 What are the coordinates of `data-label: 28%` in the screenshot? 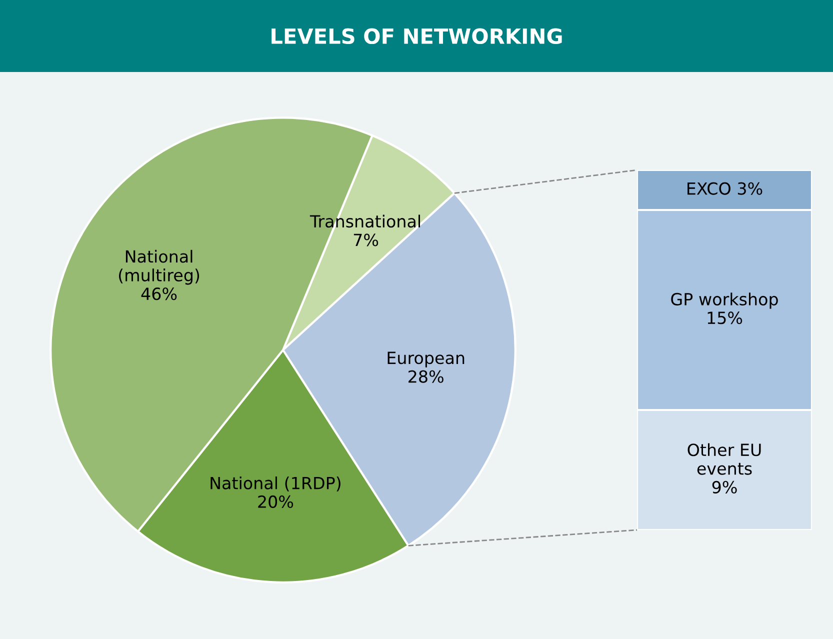 It's located at (426, 376).